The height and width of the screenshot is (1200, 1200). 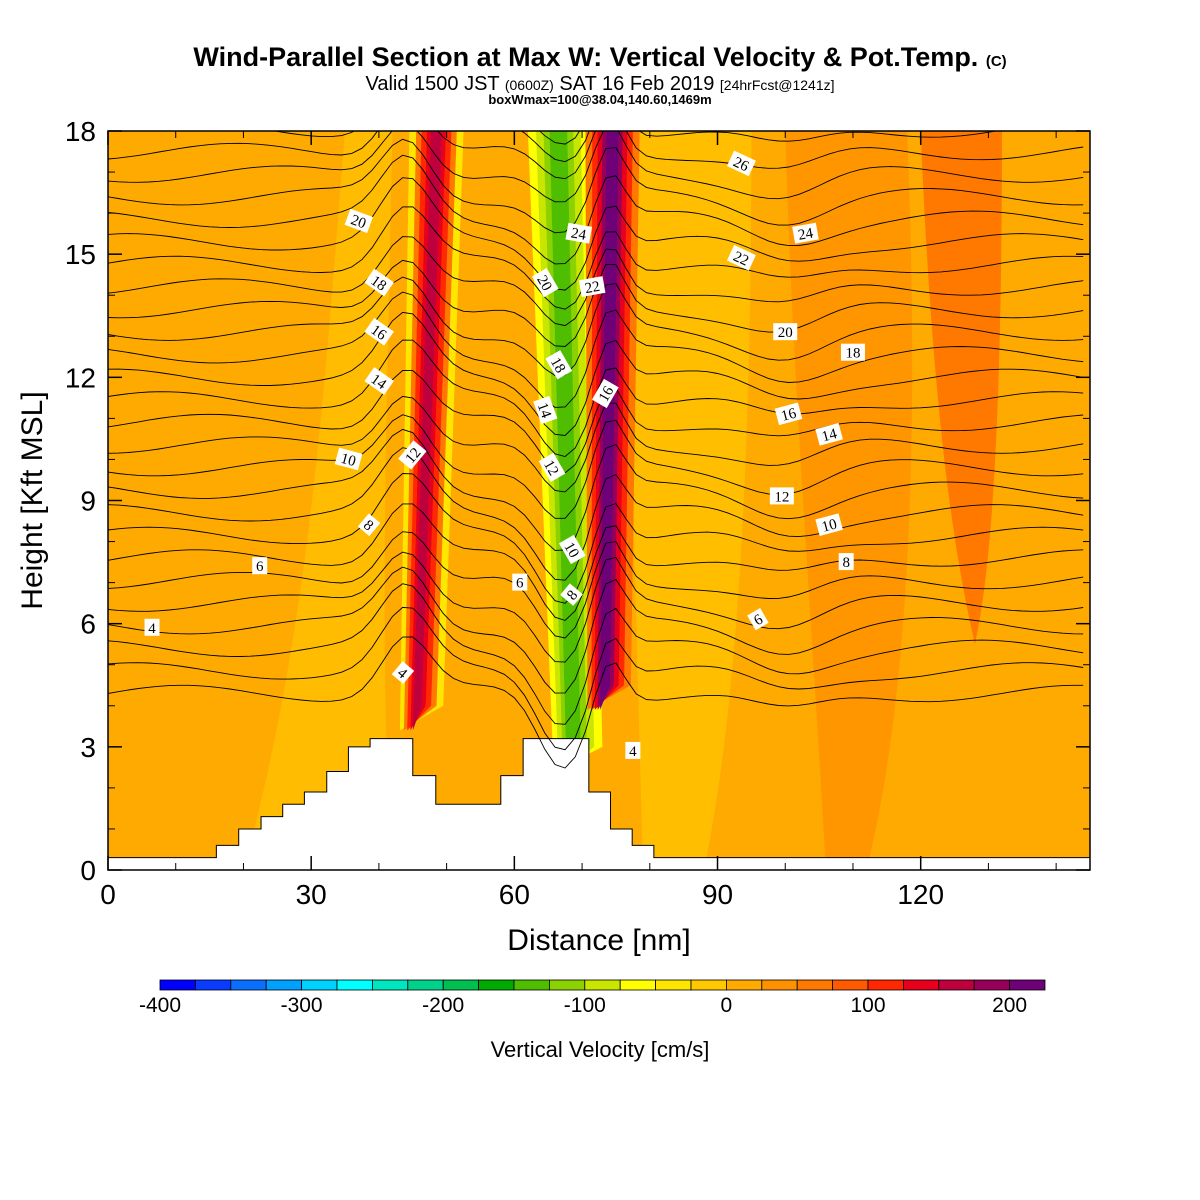 I want to click on field-zone-weak-down, so click(x=318, y=500).